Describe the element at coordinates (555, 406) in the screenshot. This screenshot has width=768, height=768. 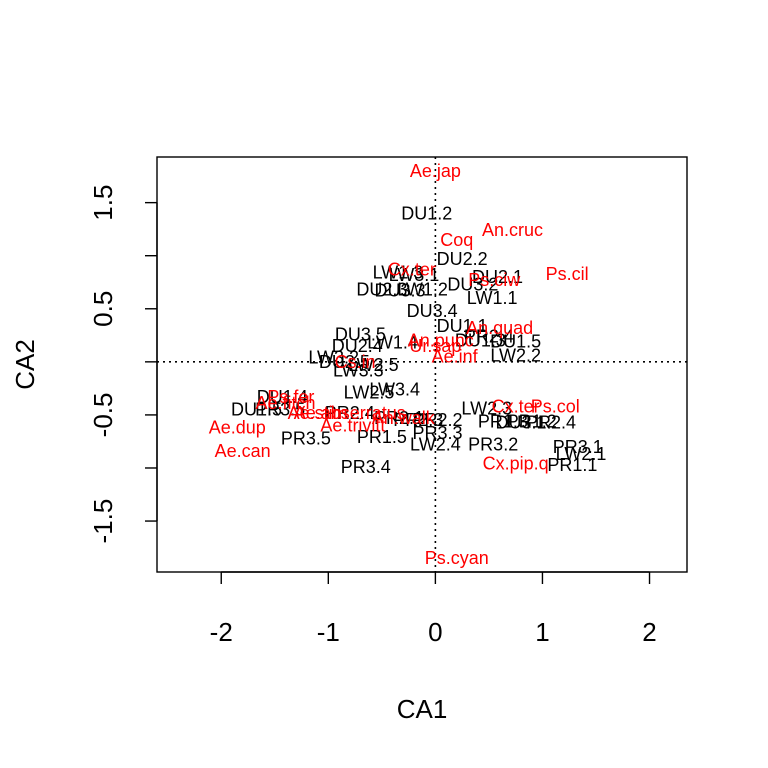
I see `species-label: Ps.col` at that location.